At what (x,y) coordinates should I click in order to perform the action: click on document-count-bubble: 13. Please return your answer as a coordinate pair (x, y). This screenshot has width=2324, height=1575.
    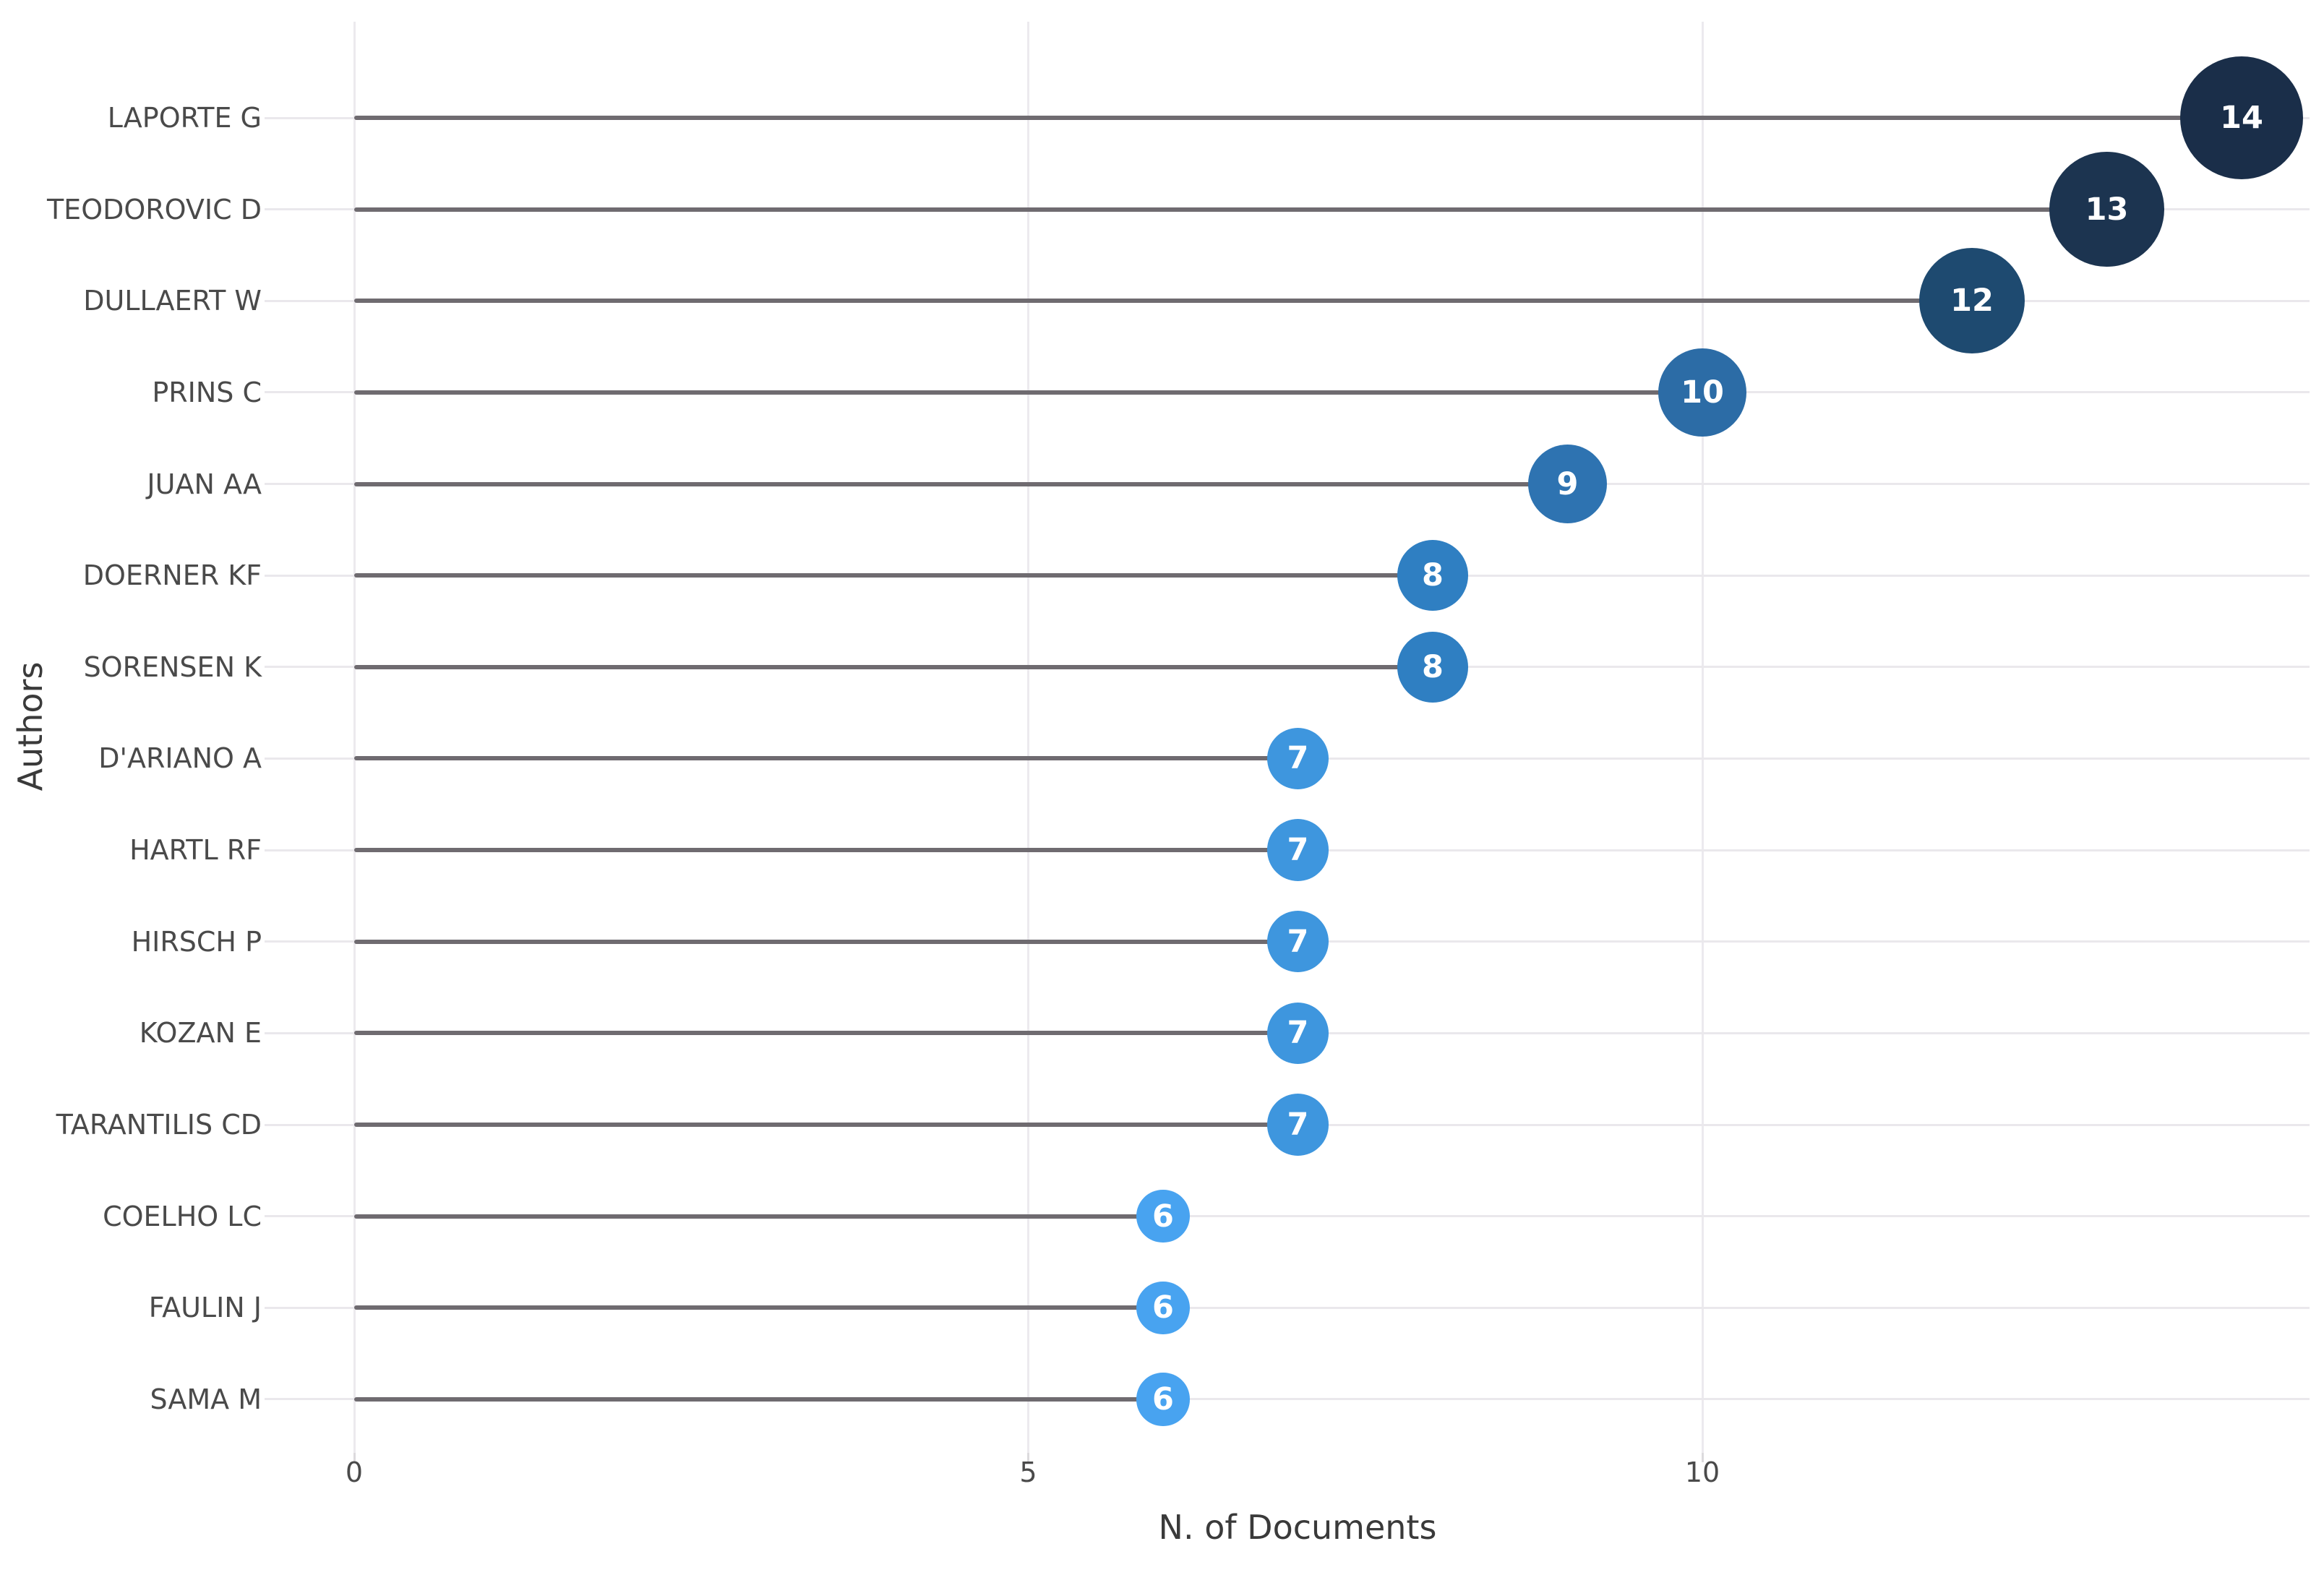
    Looking at the image, I should click on (2106, 210).